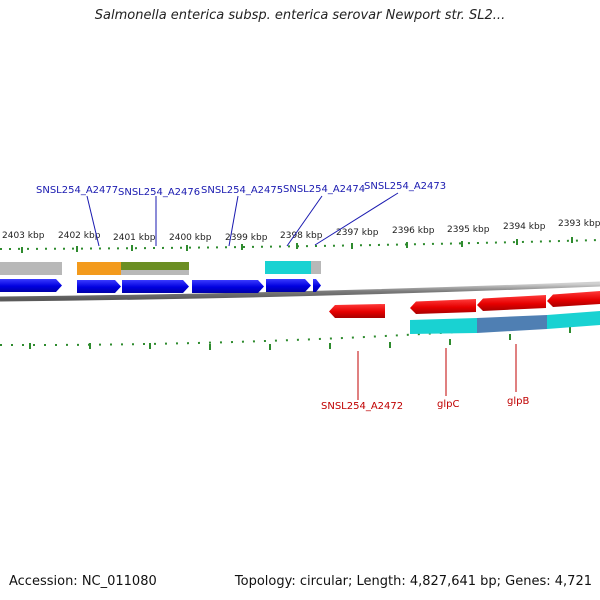  What do you see at coordinates (357, 233) in the screenshot?
I see `ruler-tick-label: 2397 kbp` at bounding box center [357, 233].